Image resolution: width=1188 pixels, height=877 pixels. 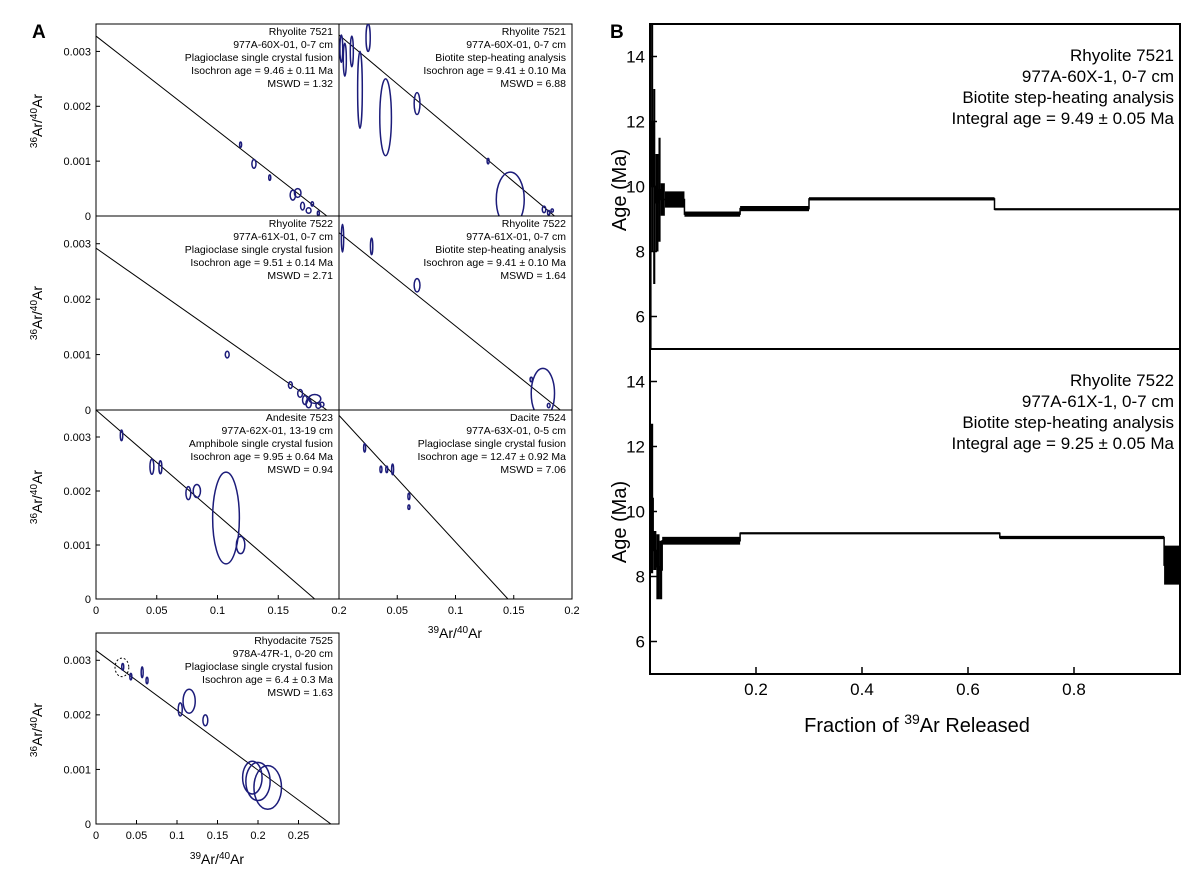 What do you see at coordinates (34, 335) in the screenshot?
I see `iso-ylabel-mass: 36` at bounding box center [34, 335].